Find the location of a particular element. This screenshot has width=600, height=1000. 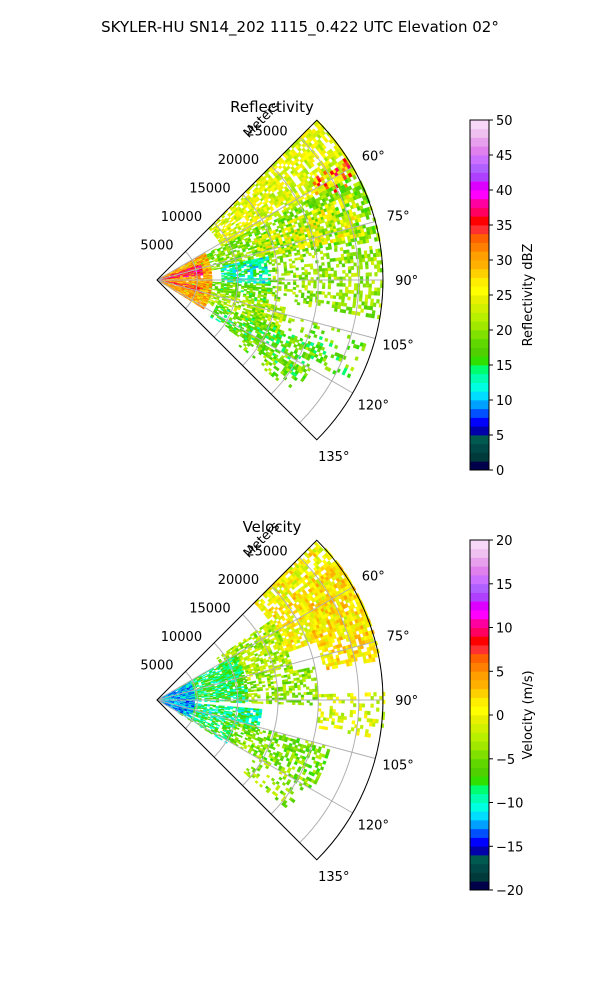

reflectivity-colorbar-tick-label: 20 is located at coordinates (504, 331).